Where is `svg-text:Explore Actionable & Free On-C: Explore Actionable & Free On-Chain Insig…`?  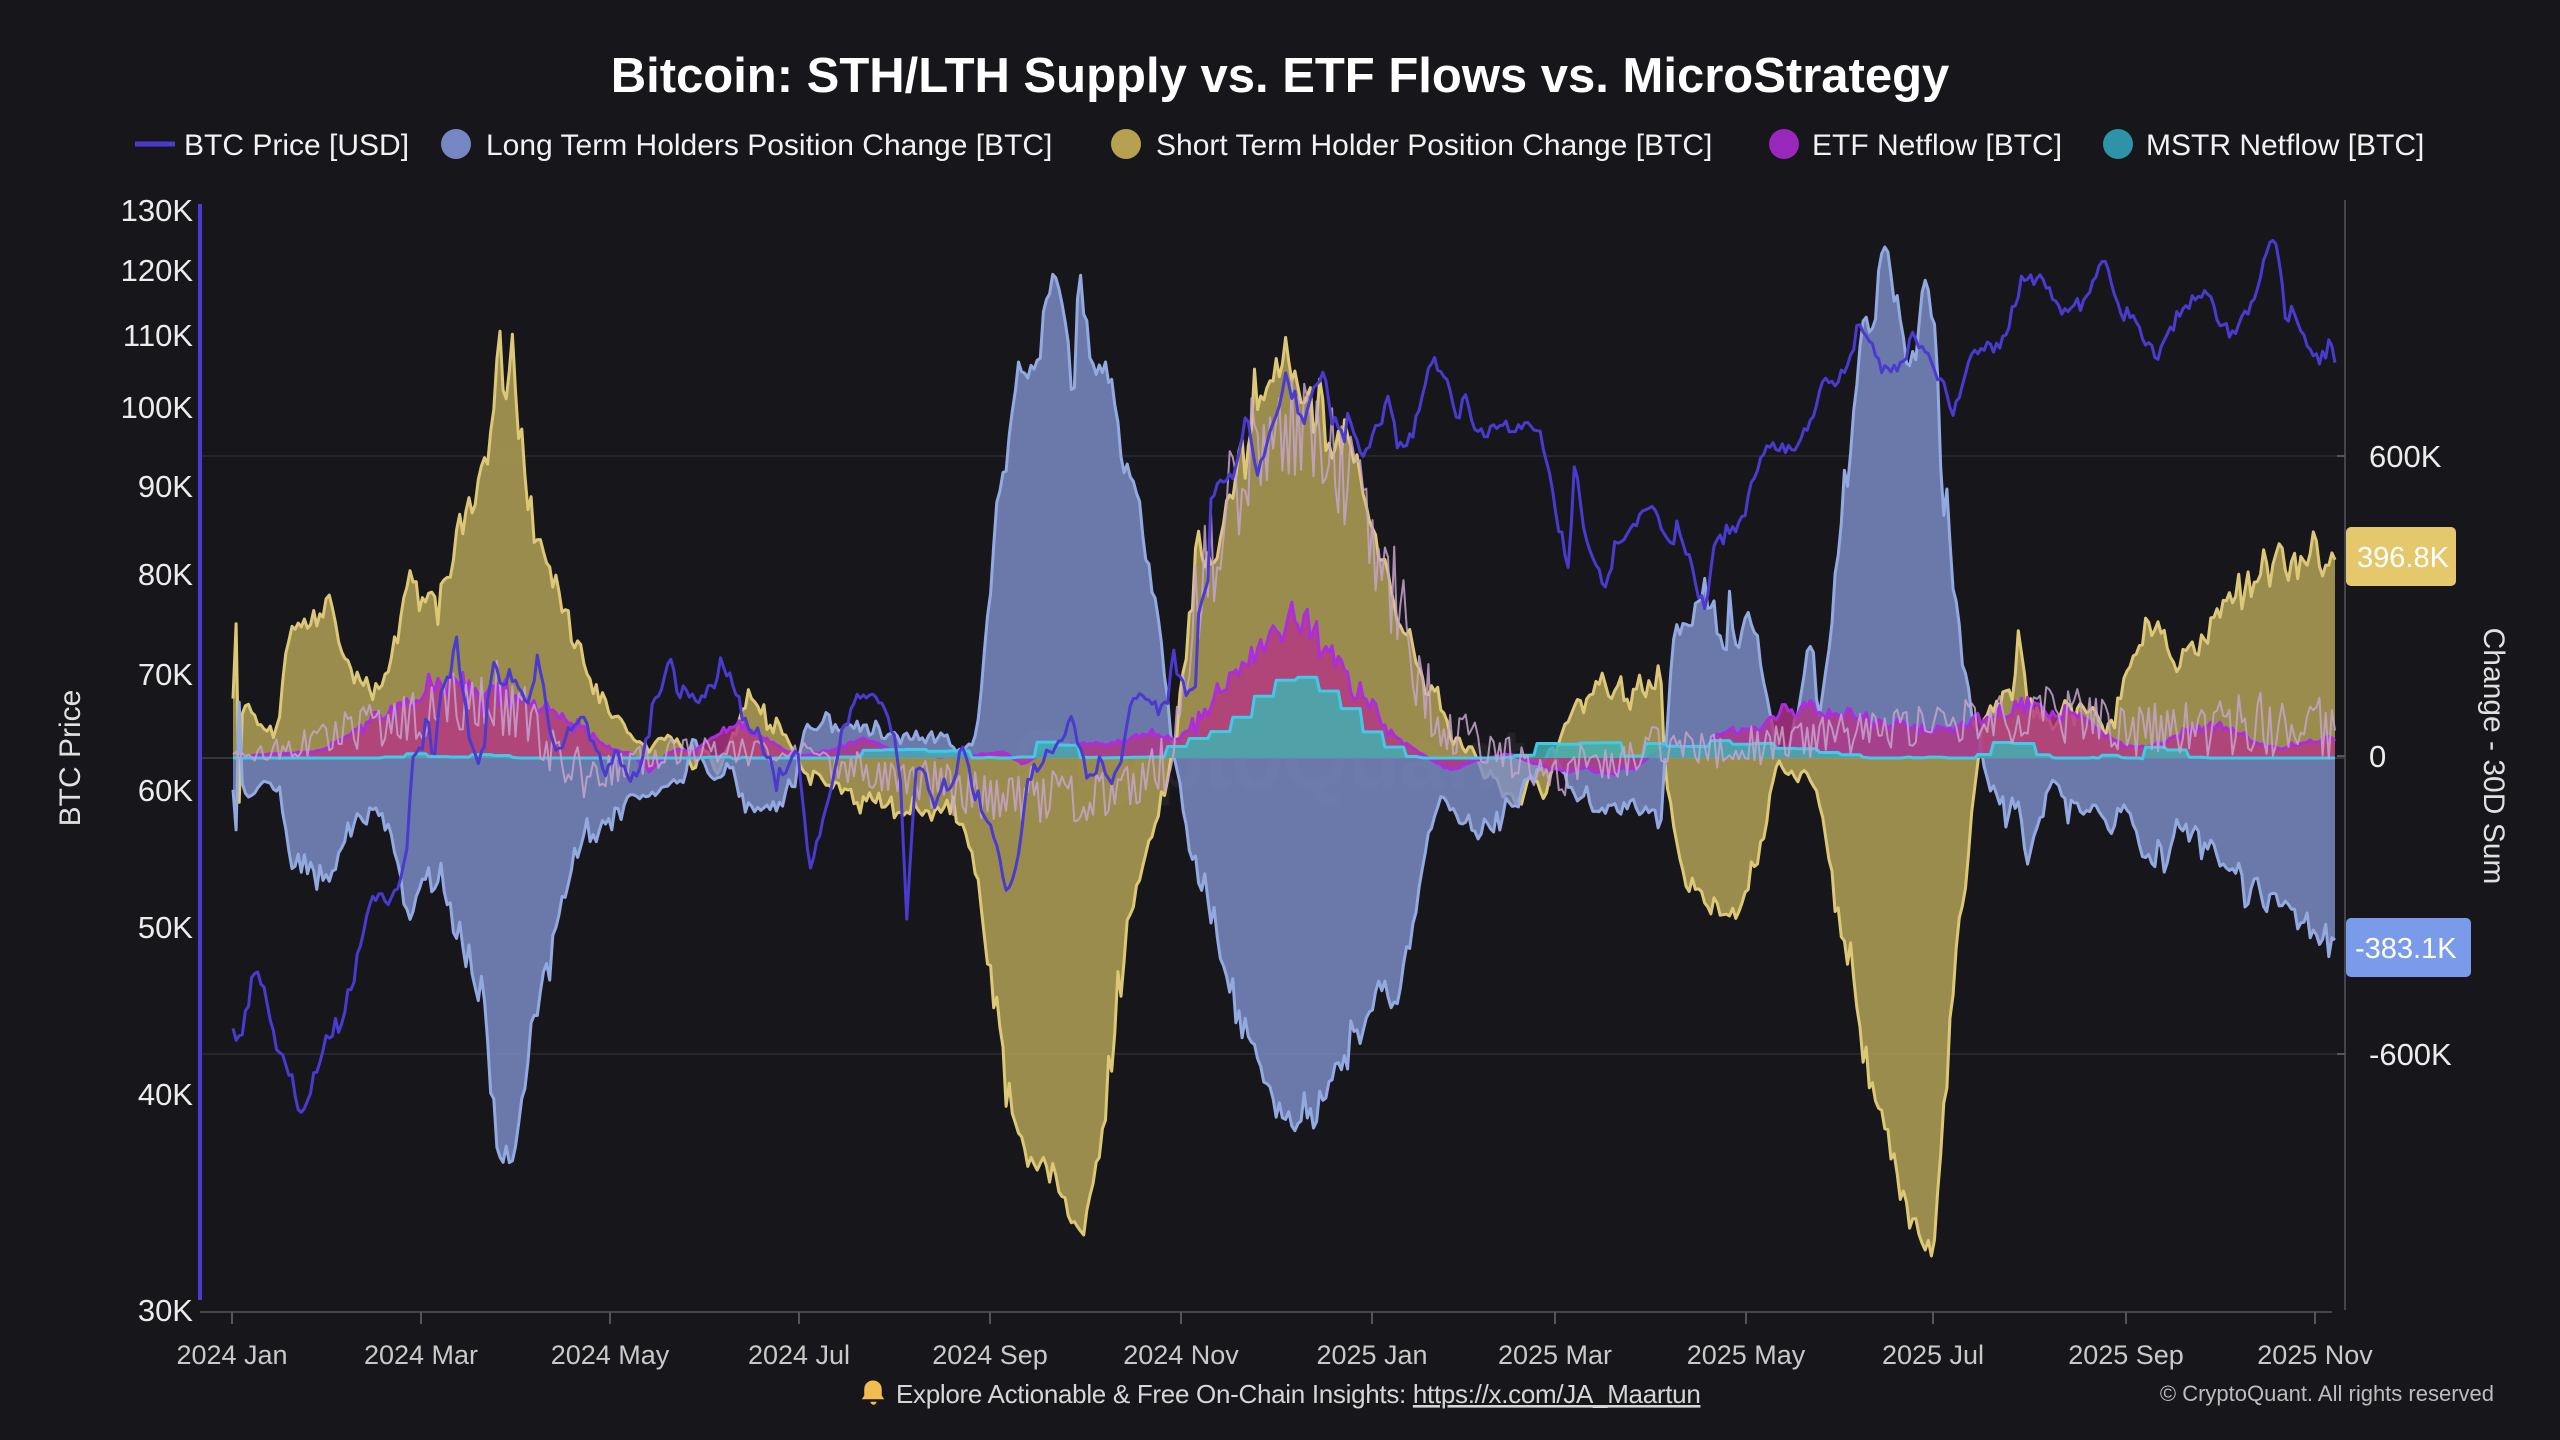
svg-text:Explore Actionable & Free On-C: Explore Actionable & Free On-Chain Insig… is located at coordinates (1298, 1394).